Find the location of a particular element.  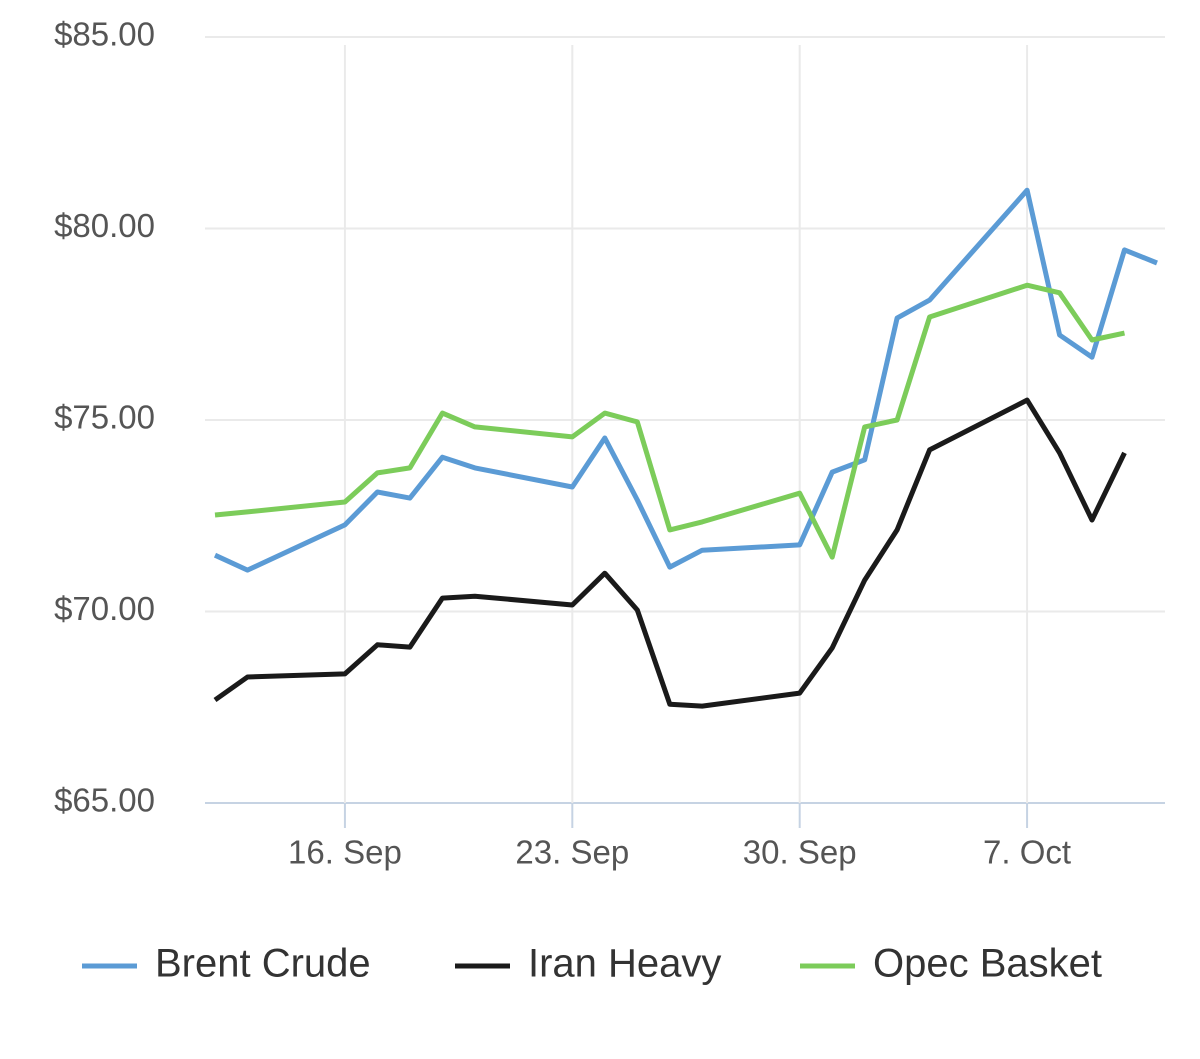

y-tick-label: $65.00 is located at coordinates (104, 800).